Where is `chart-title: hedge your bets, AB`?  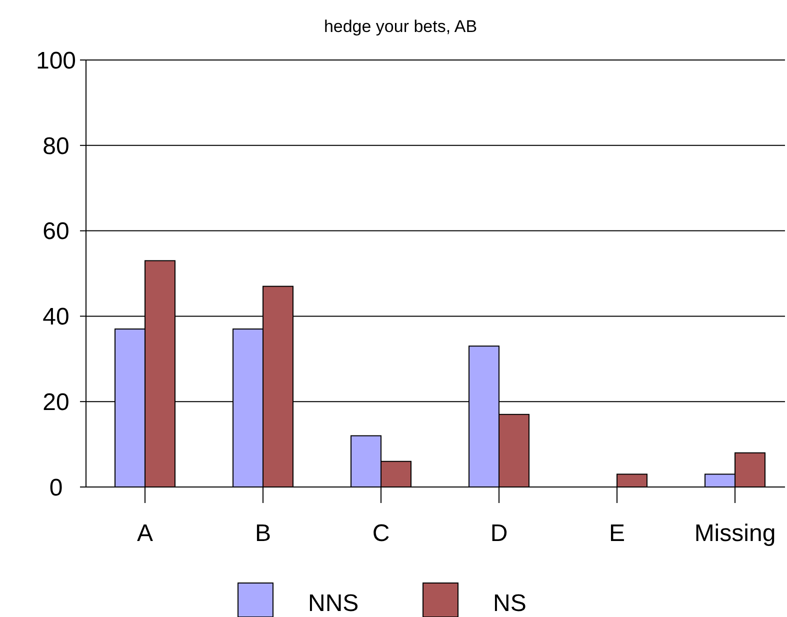 chart-title: hedge your bets, AB is located at coordinates (401, 26).